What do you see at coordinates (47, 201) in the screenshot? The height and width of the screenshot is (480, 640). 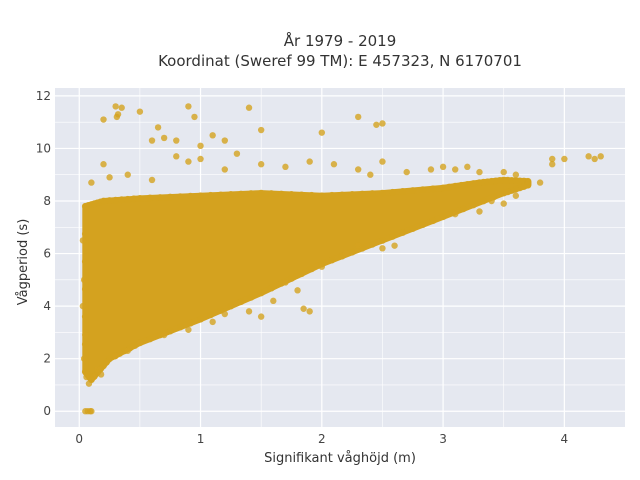 I see `y-tick-label: 8` at bounding box center [47, 201].